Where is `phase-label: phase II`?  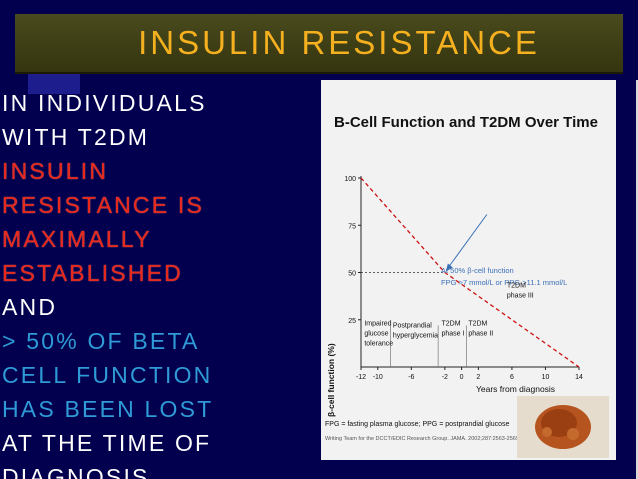
phase-label: phase II is located at coordinates (480, 333).